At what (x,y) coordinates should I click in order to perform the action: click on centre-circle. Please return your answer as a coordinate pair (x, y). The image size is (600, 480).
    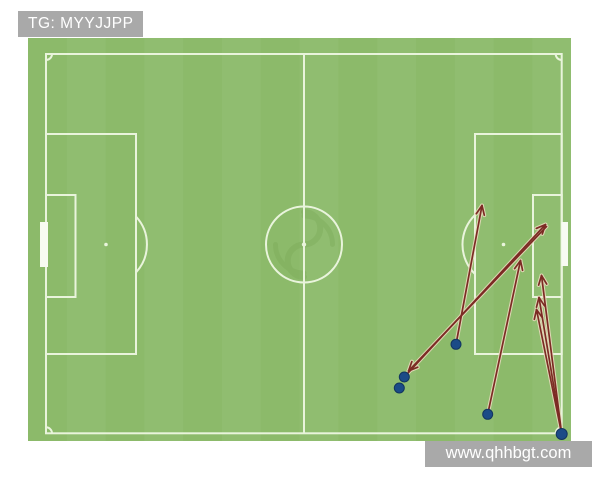
    Looking at the image, I should click on (304, 244).